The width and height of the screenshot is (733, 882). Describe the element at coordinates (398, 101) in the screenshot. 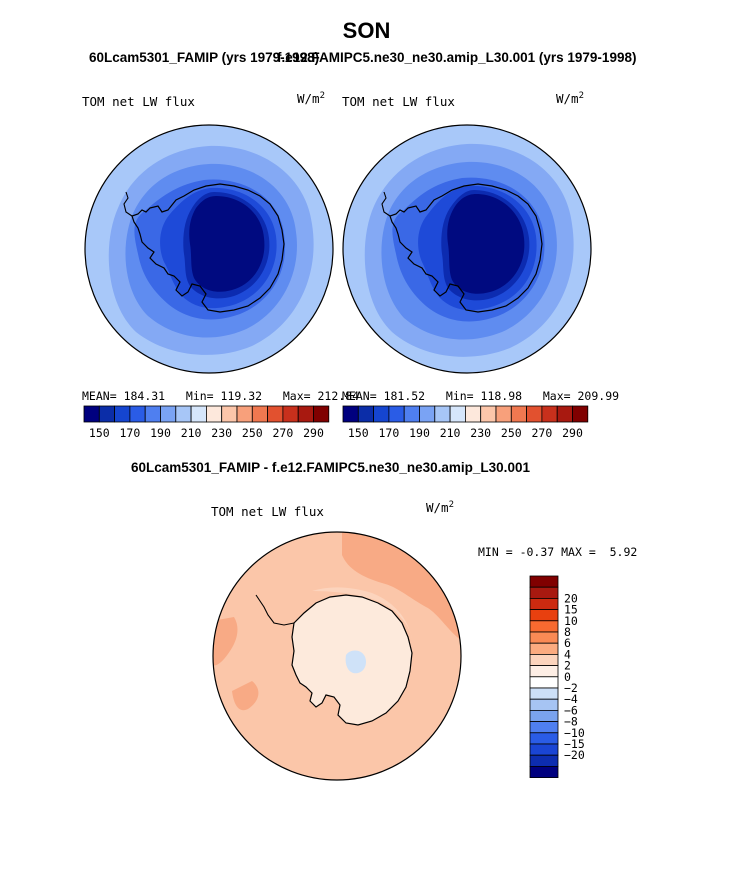

I see `right-variable-label: TOM net LW flux` at that location.